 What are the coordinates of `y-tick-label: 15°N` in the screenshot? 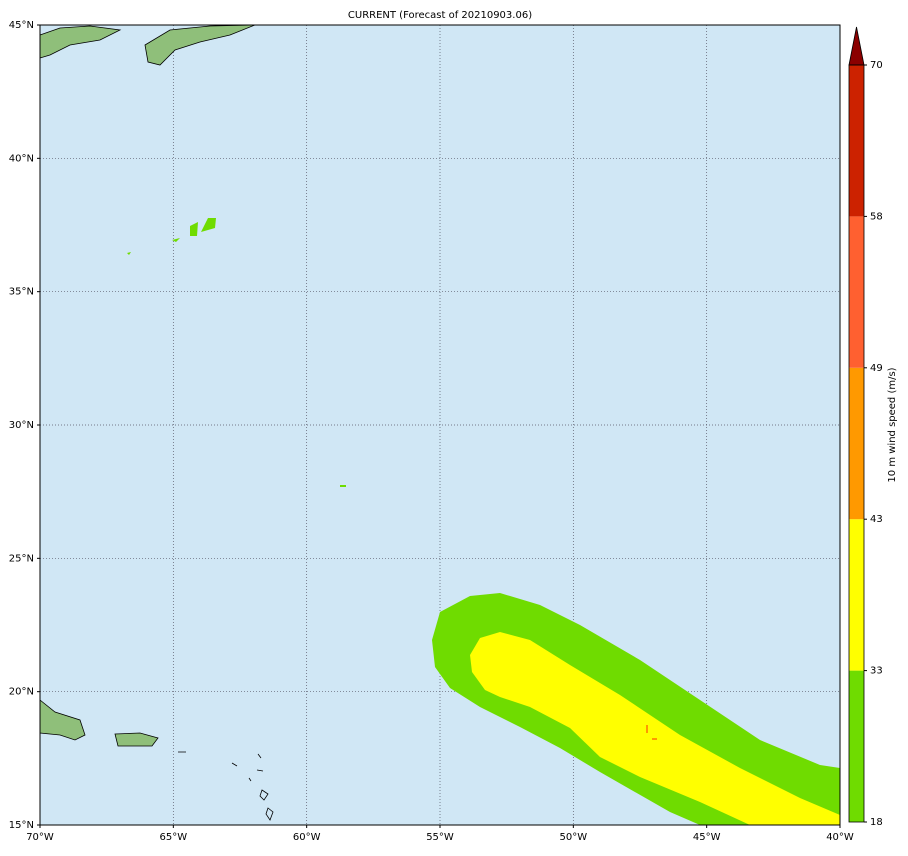 It's located at (21, 825).